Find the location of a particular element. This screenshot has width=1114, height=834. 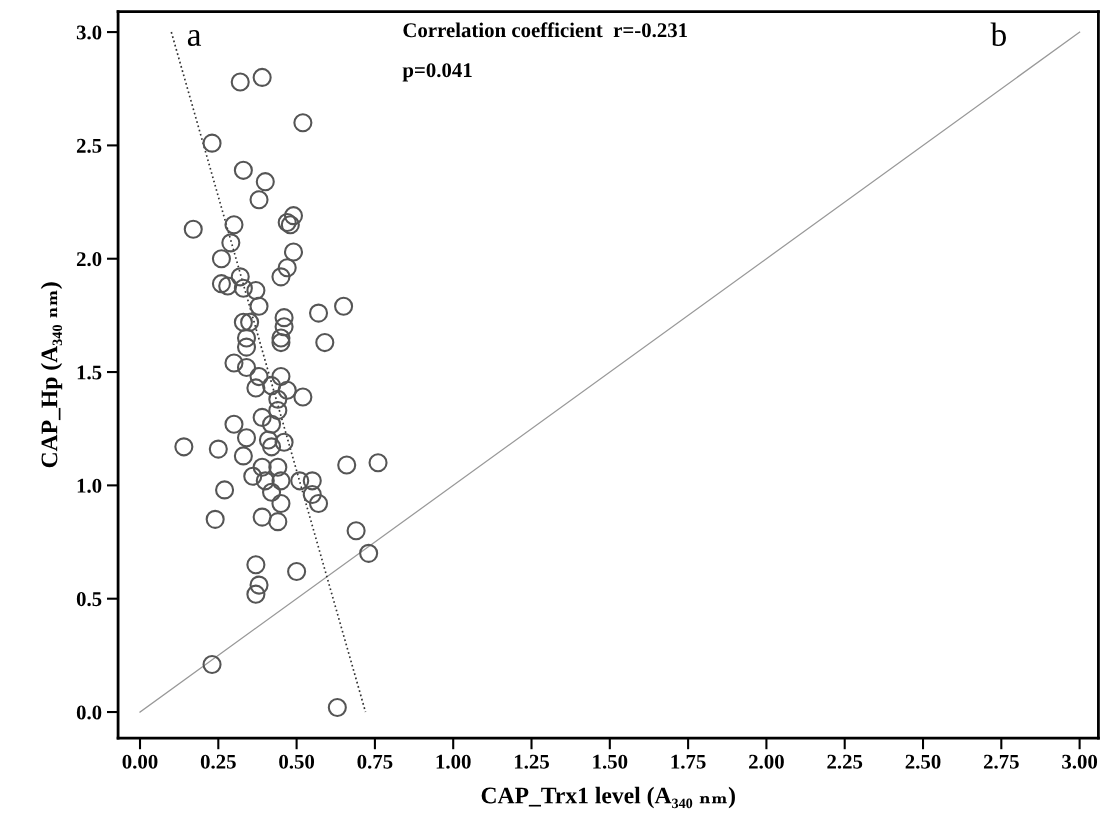

x-axis-title: CAP_Trx1 level (A₃₄₀ ₙₘ) is located at coordinates (608, 797).